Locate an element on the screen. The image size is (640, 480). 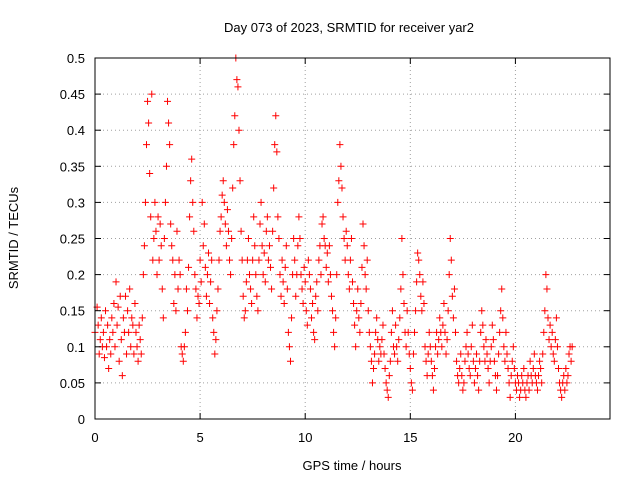
x-tick-label: 5 is located at coordinates (199, 437).